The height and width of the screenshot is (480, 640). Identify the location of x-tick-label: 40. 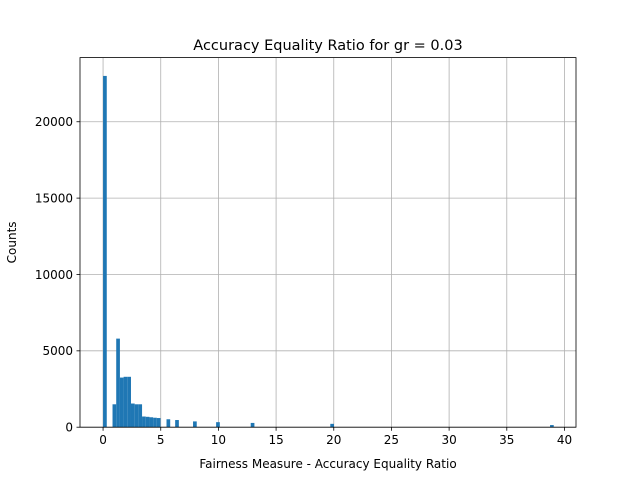
(564, 440).